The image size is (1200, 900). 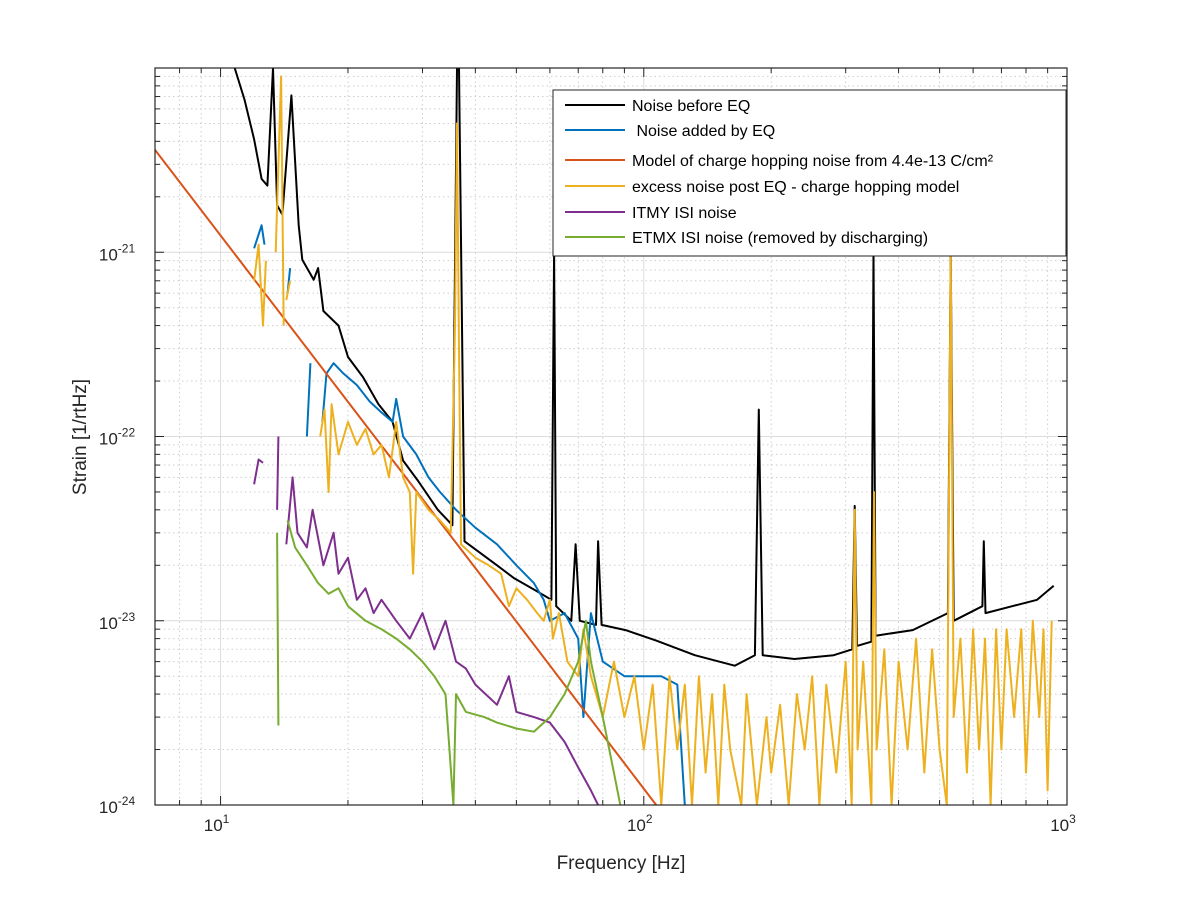 I want to click on x-tick-label-exponent: 3, so click(x=1072, y=819).